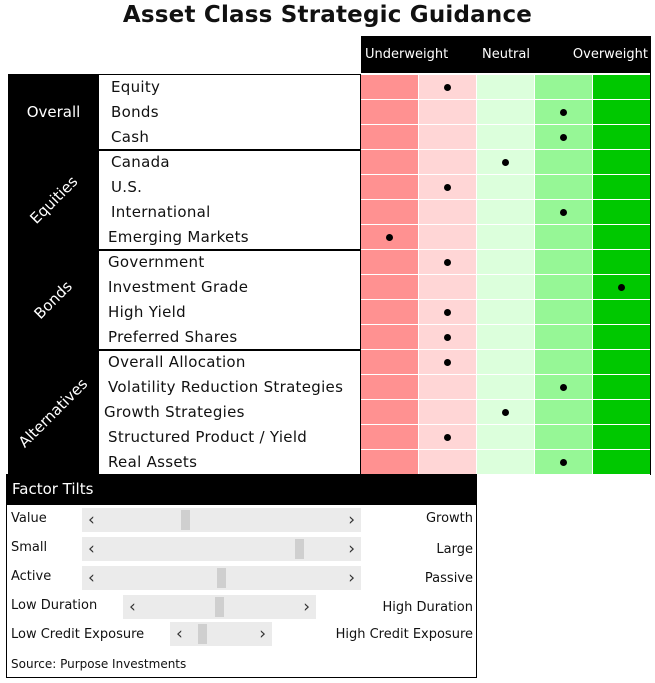 Image resolution: width=655 pixels, height=683 pixels. What do you see at coordinates (241, 489) in the screenshot?
I see `factor-tilts-header: Factor Tilts` at bounding box center [241, 489].